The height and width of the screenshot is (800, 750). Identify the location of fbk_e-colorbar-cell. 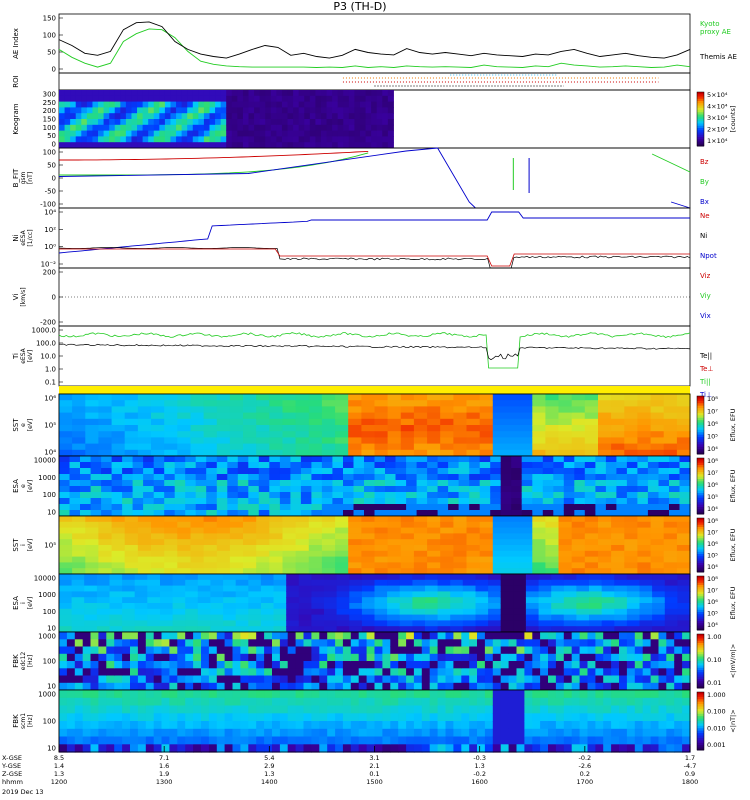
(700, 678).